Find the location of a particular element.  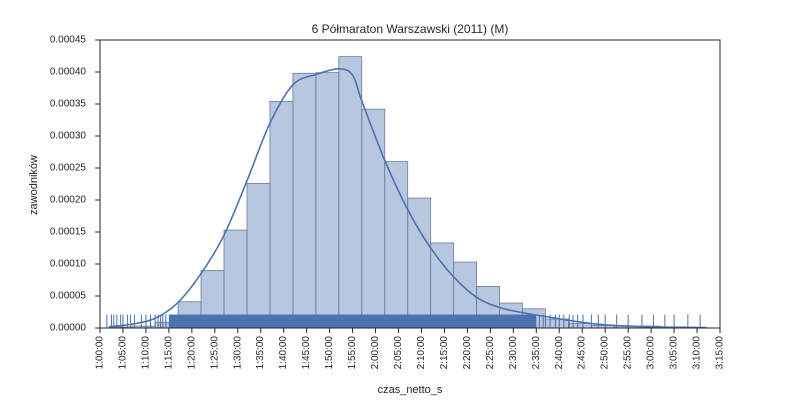

x-axis-label: czas_netto_s is located at coordinates (410, 390).